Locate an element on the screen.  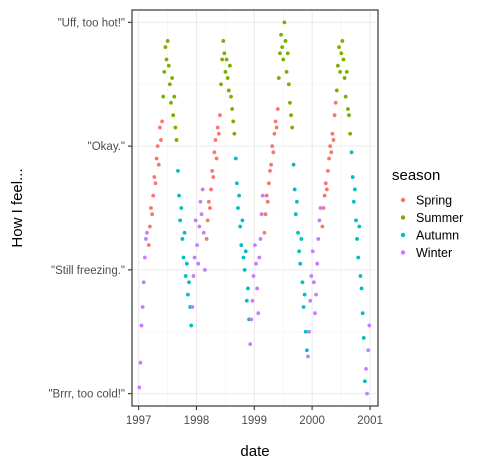
legend-key-spring is located at coordinates (403, 200).